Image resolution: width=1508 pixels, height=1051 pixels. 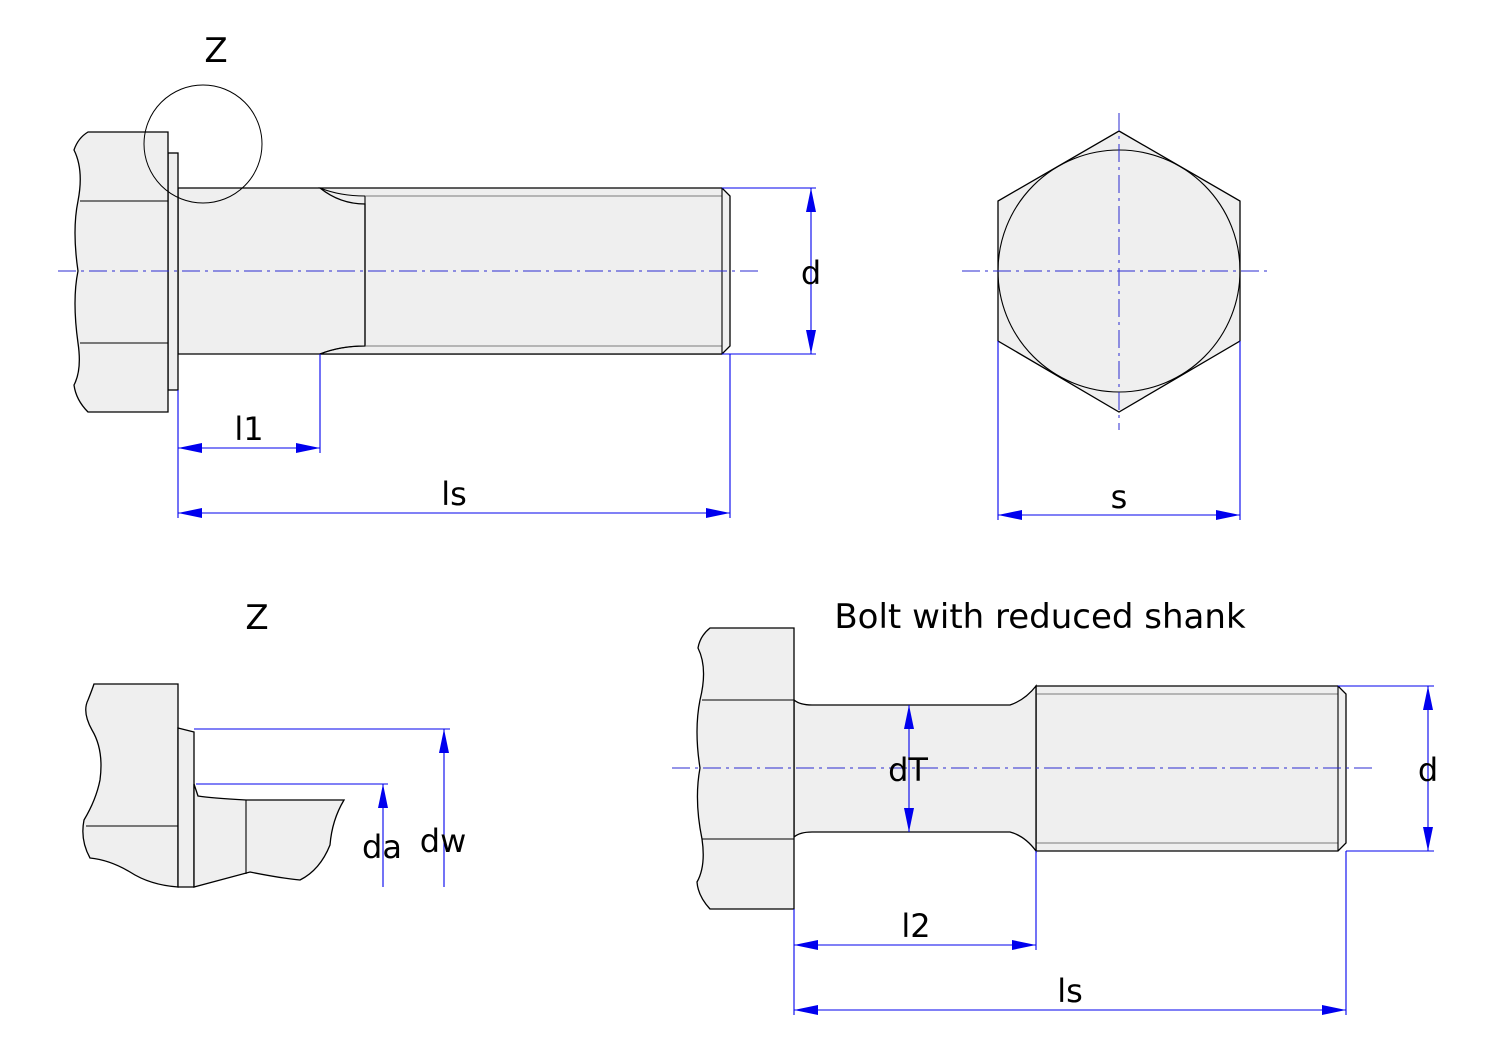 What do you see at coordinates (1119, 497) in the screenshot?
I see `dim-s-label: s` at bounding box center [1119, 497].